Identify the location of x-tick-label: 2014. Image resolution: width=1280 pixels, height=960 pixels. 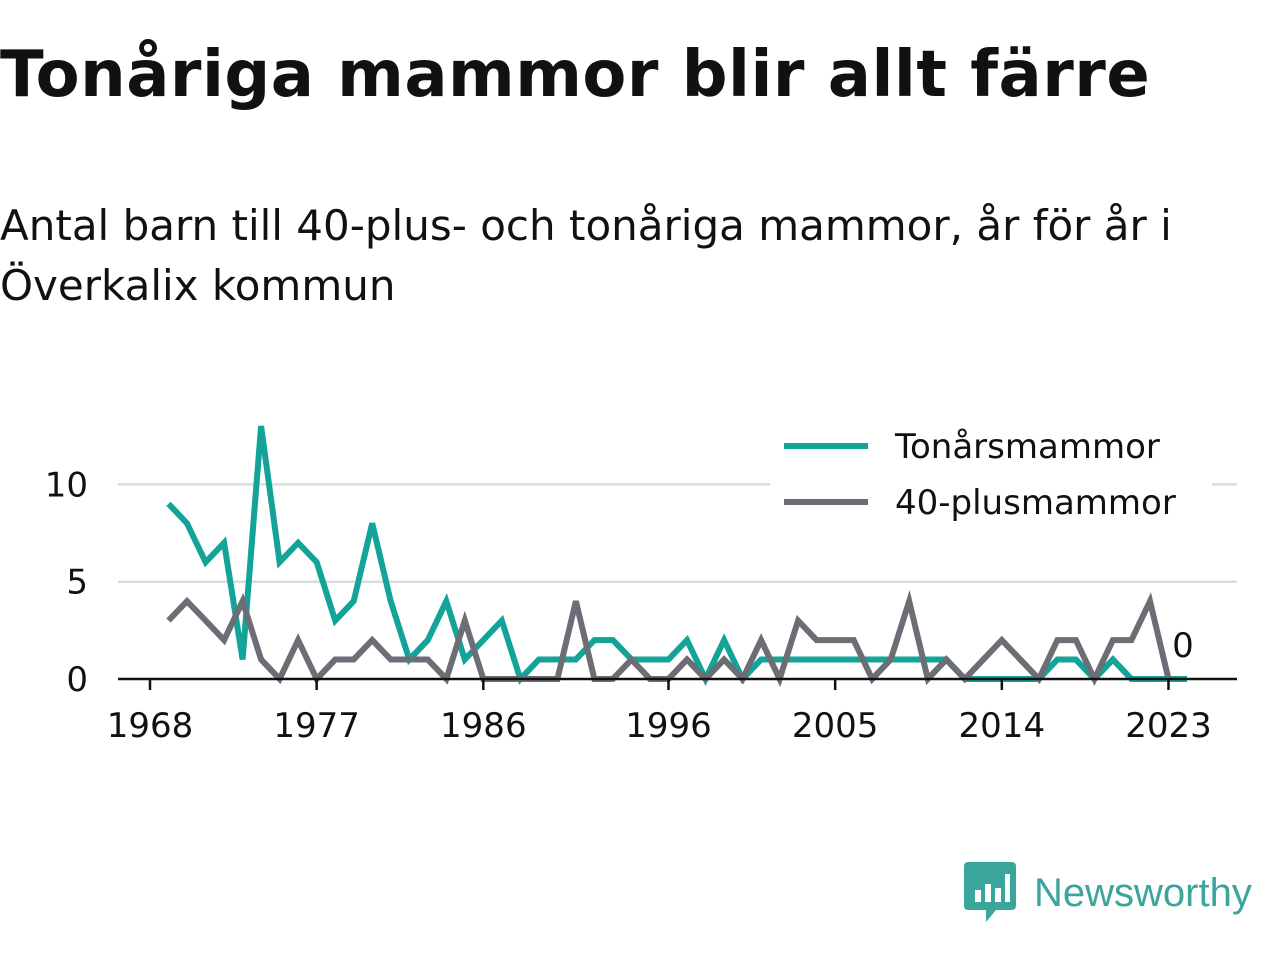
(1002, 726).